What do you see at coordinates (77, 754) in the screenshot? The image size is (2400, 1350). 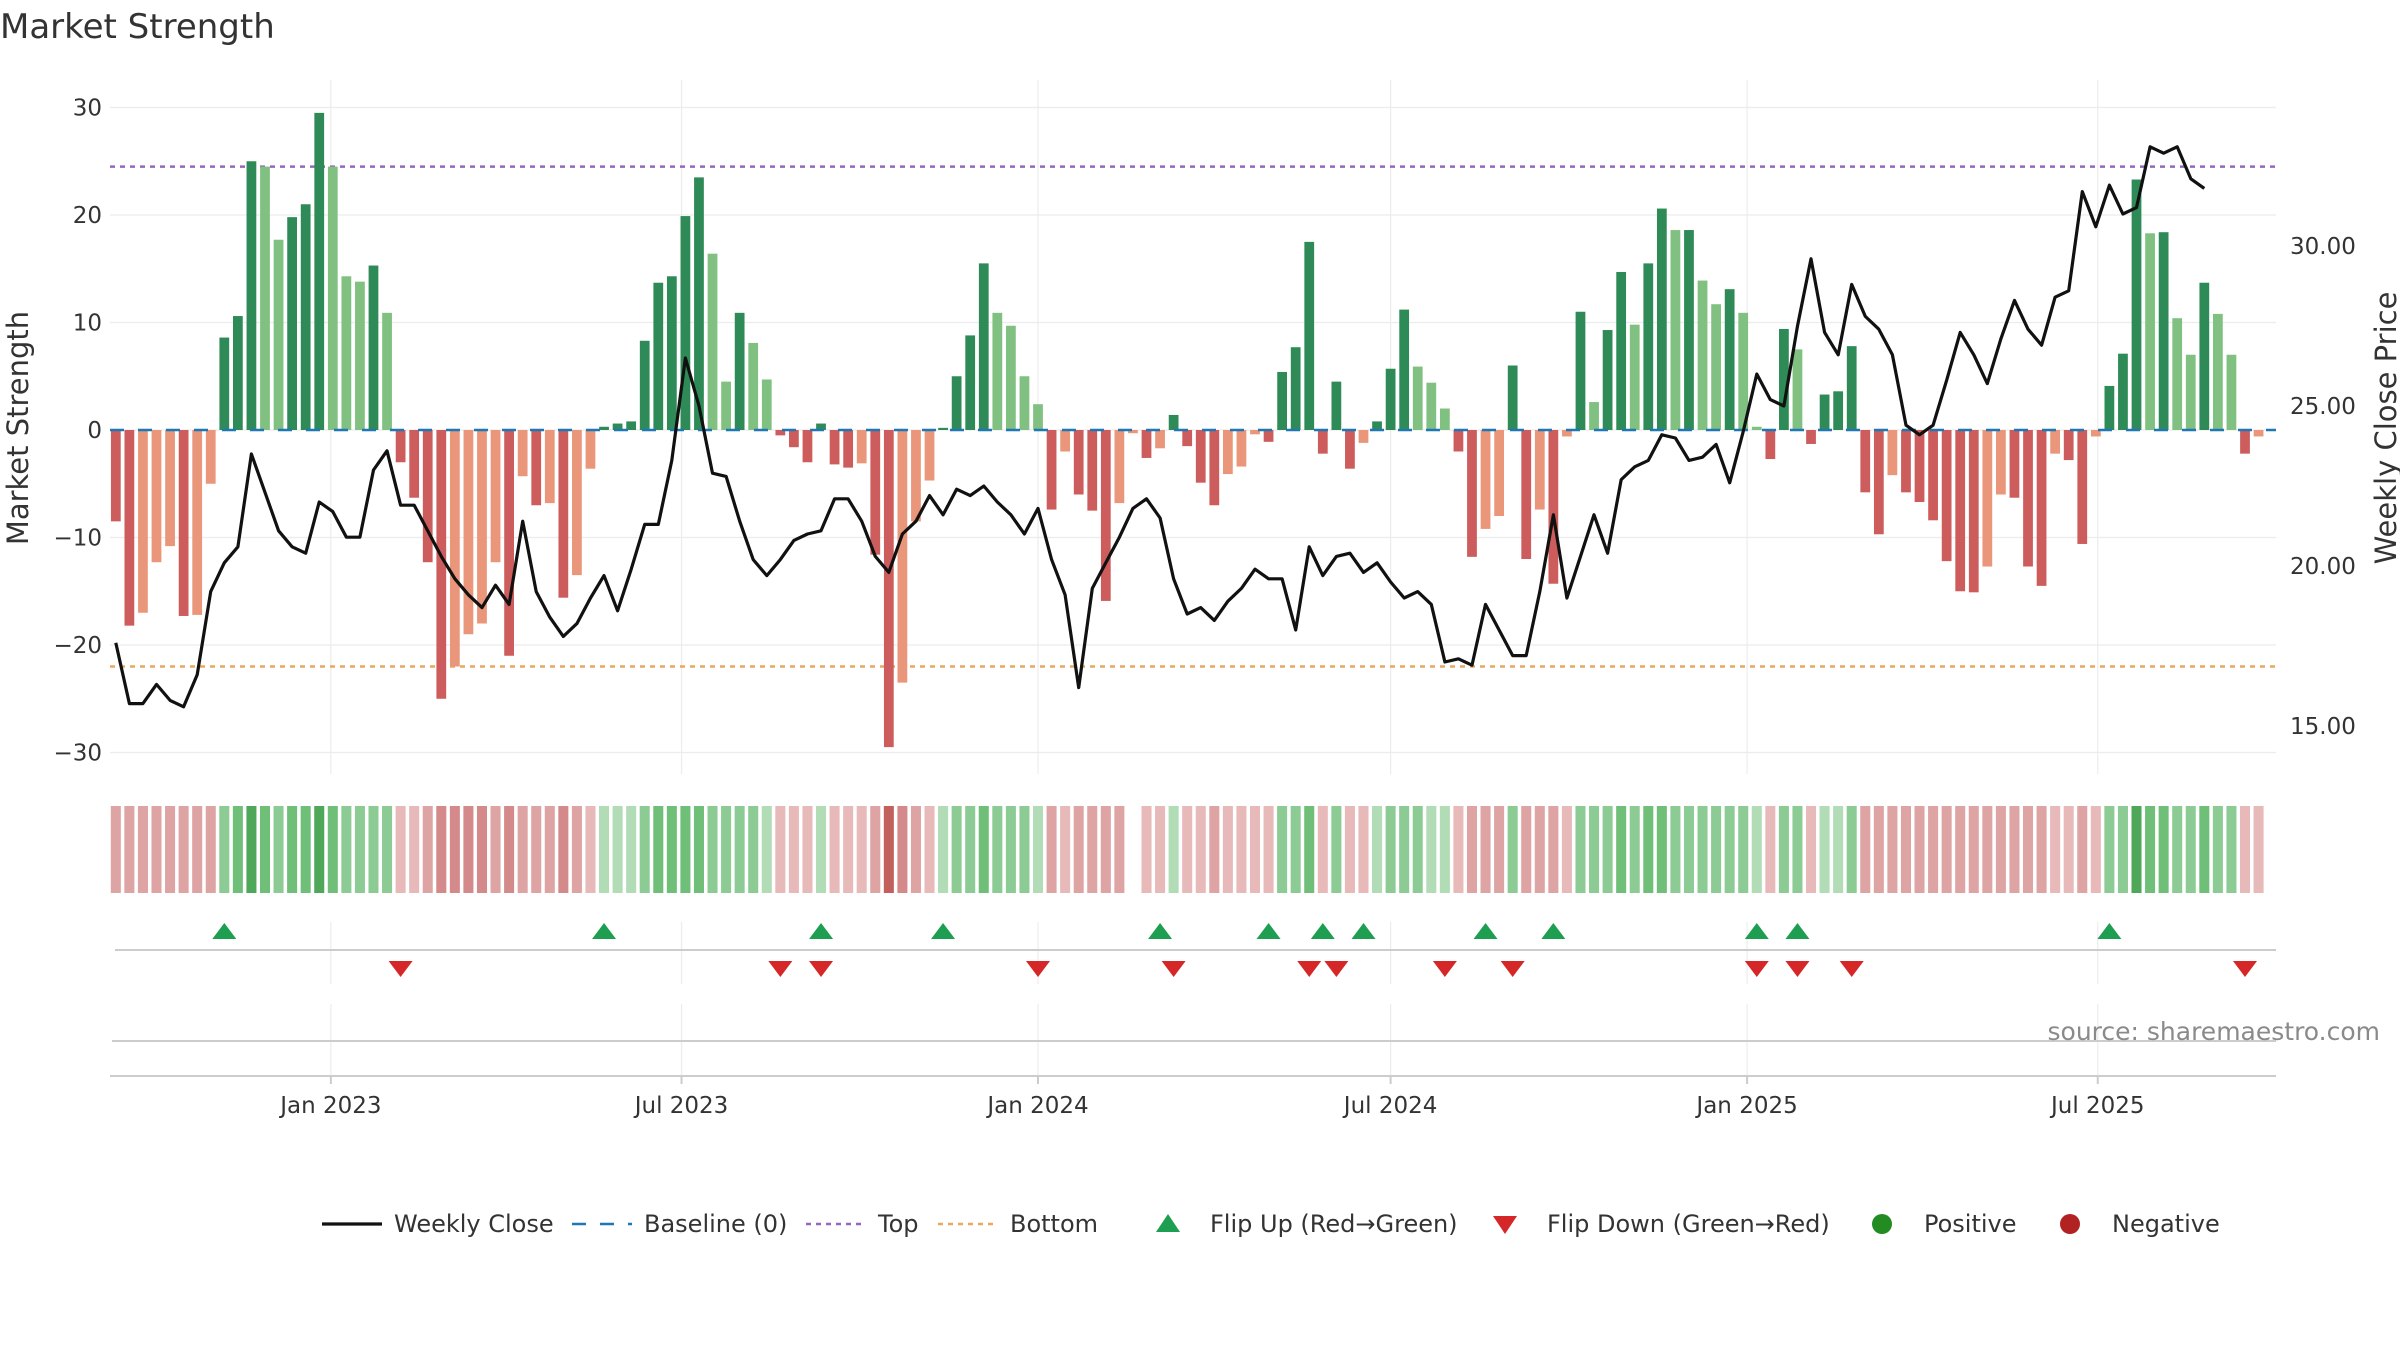 I see `y-tick-label-left: −30` at bounding box center [77, 754].